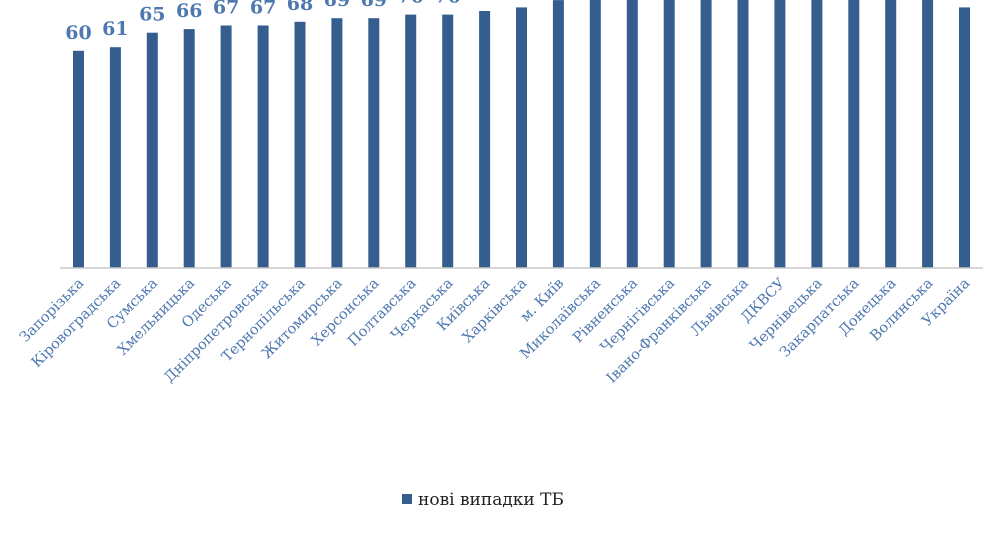 Image resolution: width=990 pixels, height=533 pixels. Describe the element at coordinates (337, 5) in the screenshot. I see `value-label-7: 69` at that location.